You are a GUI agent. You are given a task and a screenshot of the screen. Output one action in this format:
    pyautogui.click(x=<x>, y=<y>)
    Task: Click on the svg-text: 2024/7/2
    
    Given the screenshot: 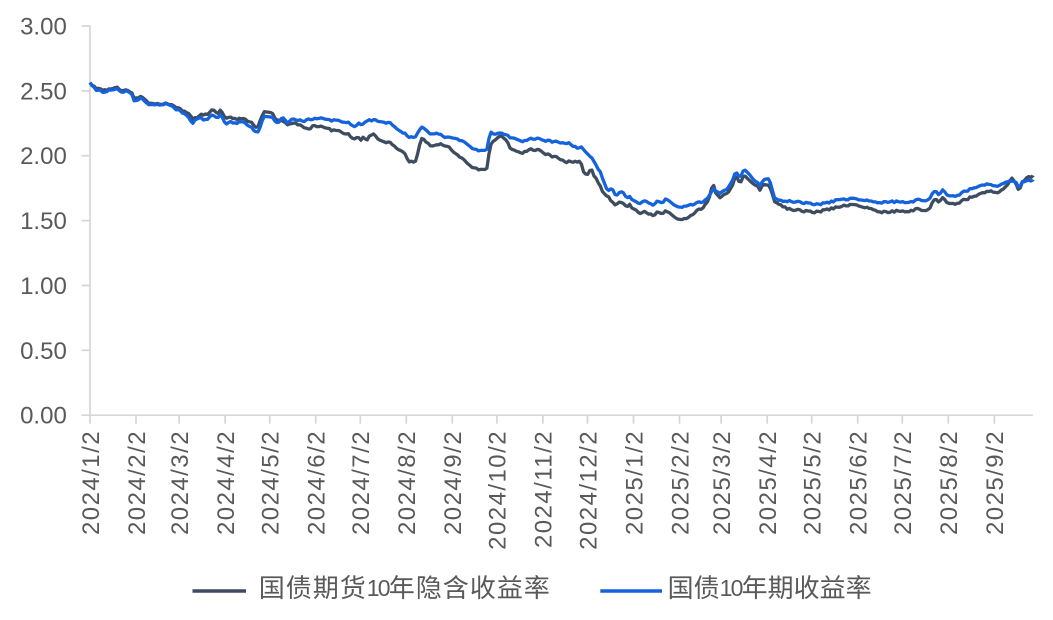 What is the action you would take?
    pyautogui.click(x=361, y=482)
    